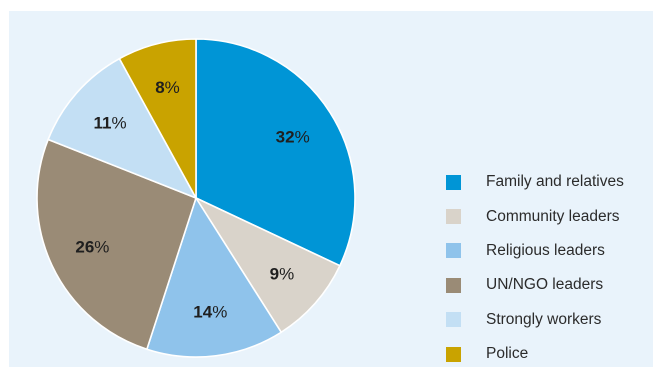  I want to click on legend-label: Community leaders, so click(553, 216).